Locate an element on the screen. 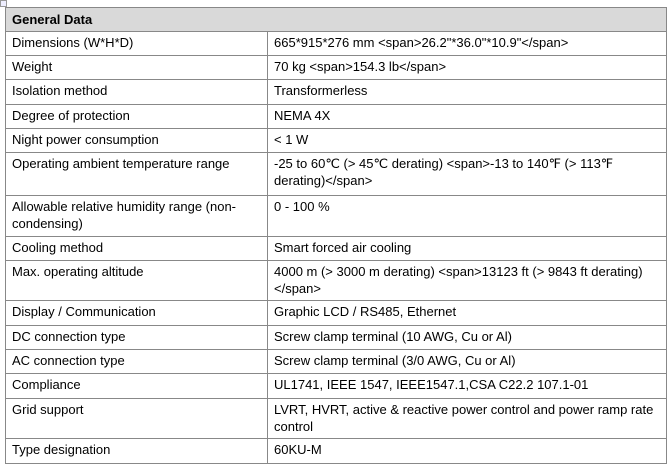 This screenshot has width=671, height=470. spec-row: Degree of protection NEMA 4X is located at coordinates (336, 116).